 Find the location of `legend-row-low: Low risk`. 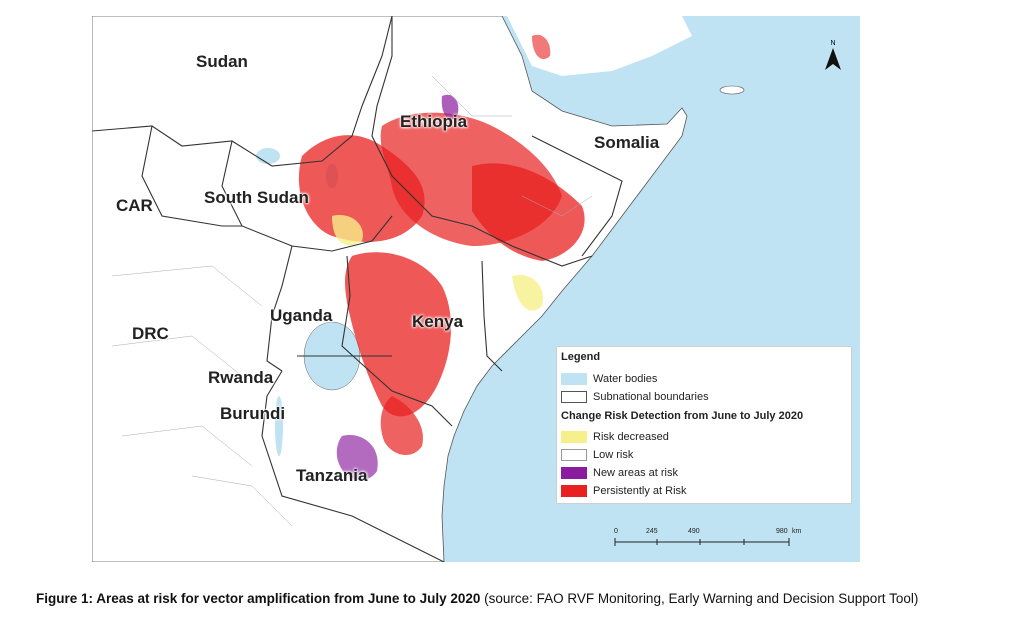

legend-row-low: Low risk is located at coordinates (597, 454).